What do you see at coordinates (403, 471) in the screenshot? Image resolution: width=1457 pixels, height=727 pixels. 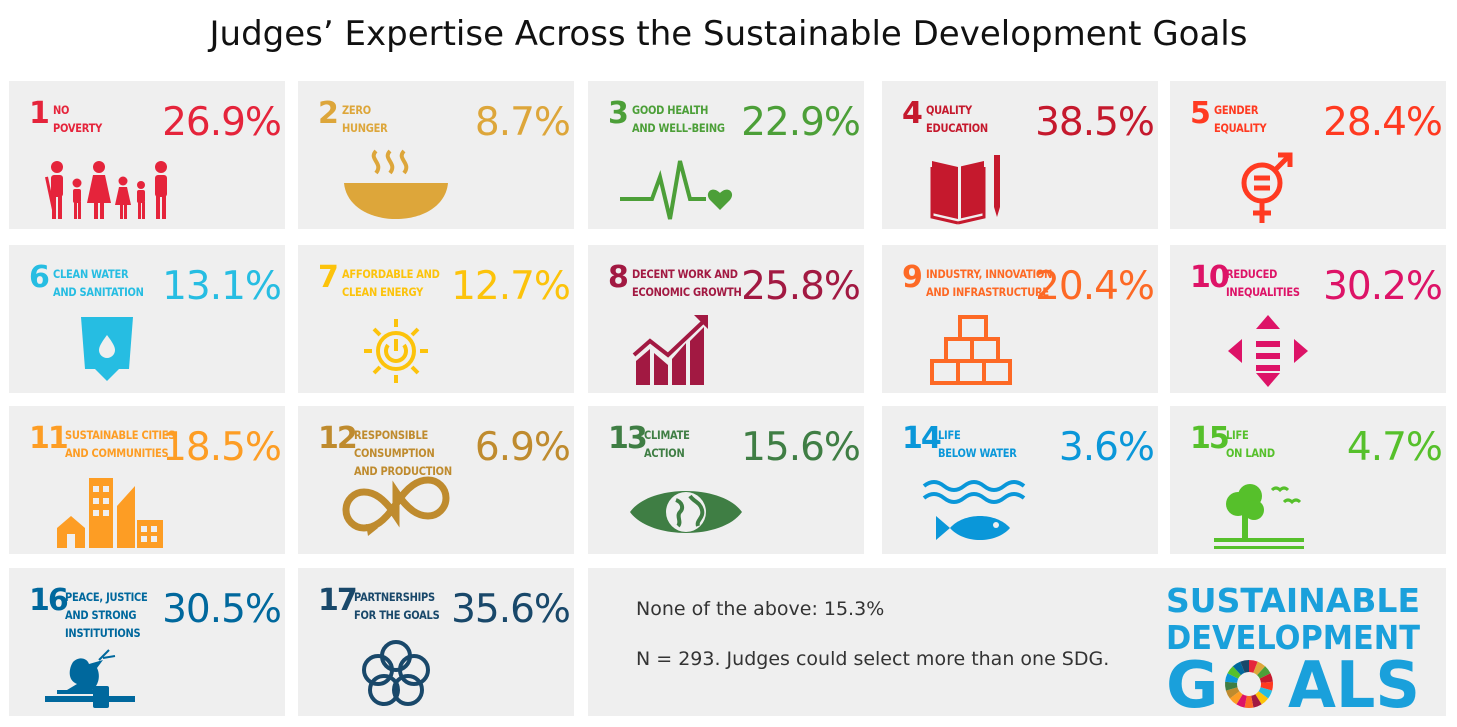 I see `goal-name-line: and Production` at bounding box center [403, 471].